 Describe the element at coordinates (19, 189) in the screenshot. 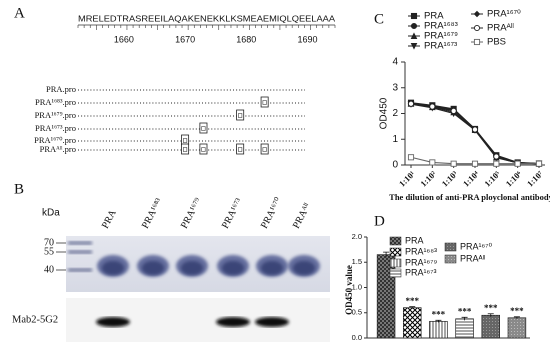

I see `panel-label: B` at that location.